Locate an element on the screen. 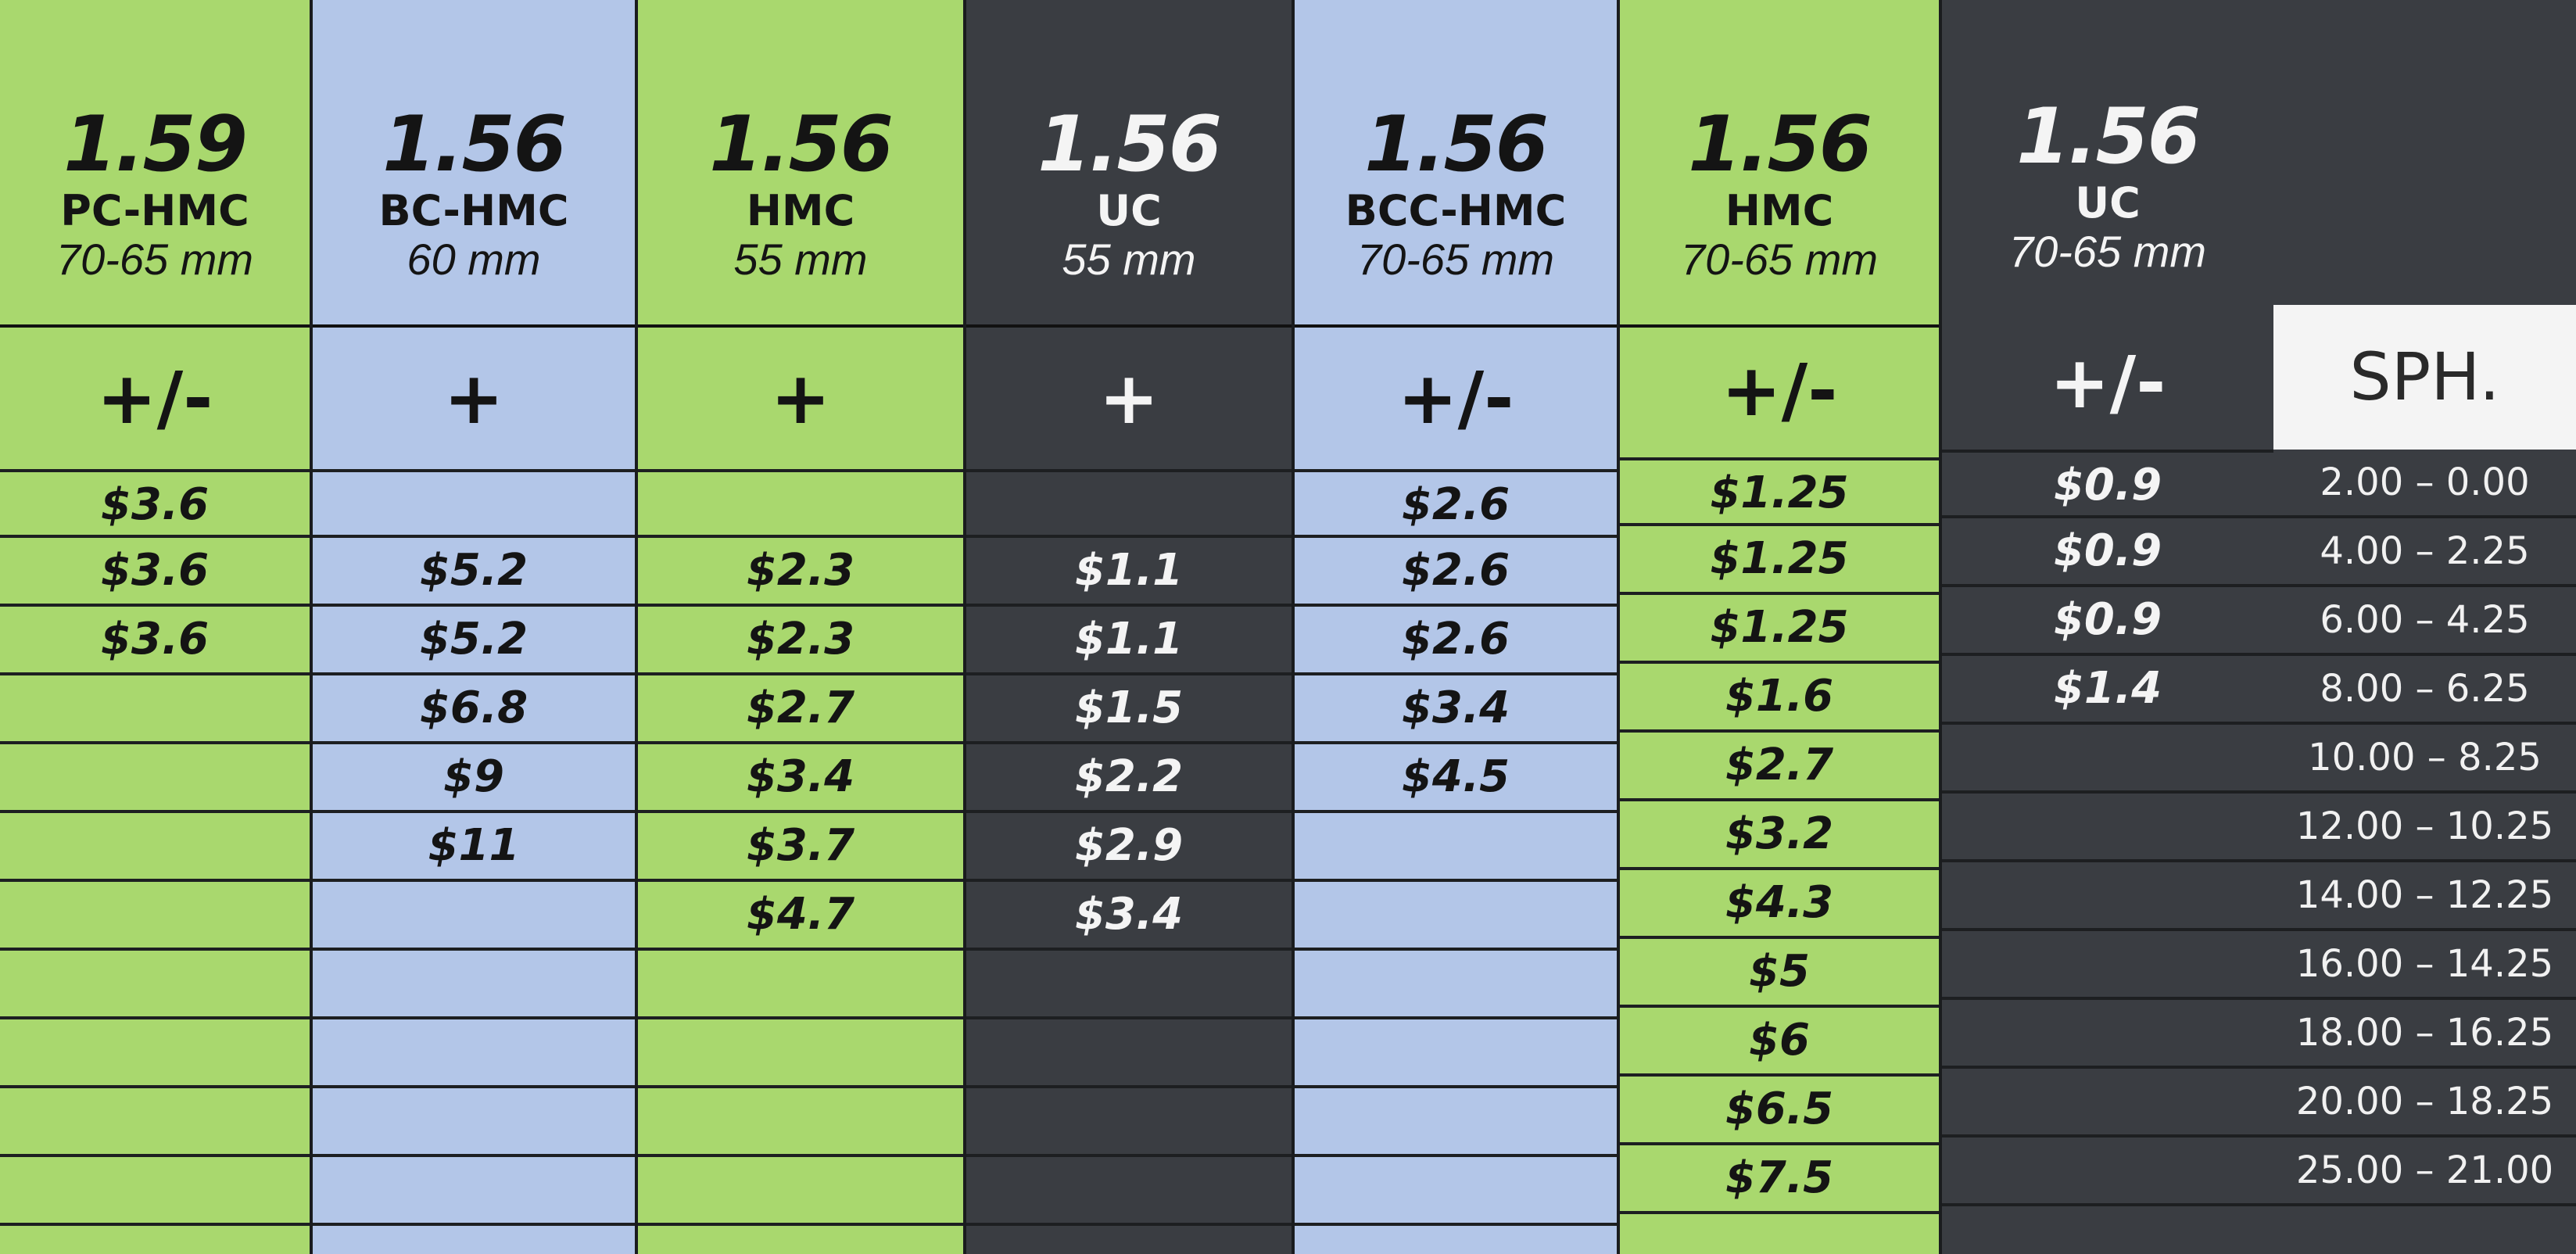 The image size is (2576, 1254). coating-type: BCC-HMC is located at coordinates (1456, 210).